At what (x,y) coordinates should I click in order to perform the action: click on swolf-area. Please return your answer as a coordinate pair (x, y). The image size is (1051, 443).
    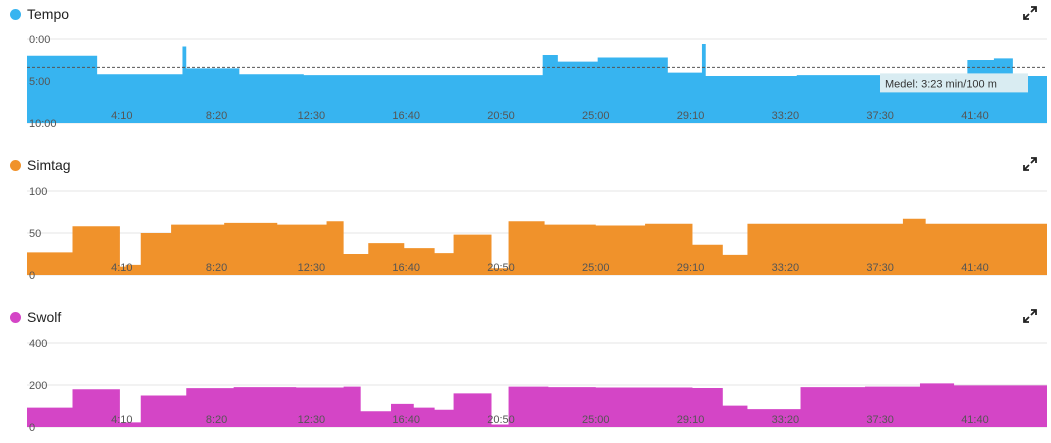
    Looking at the image, I should click on (537, 405).